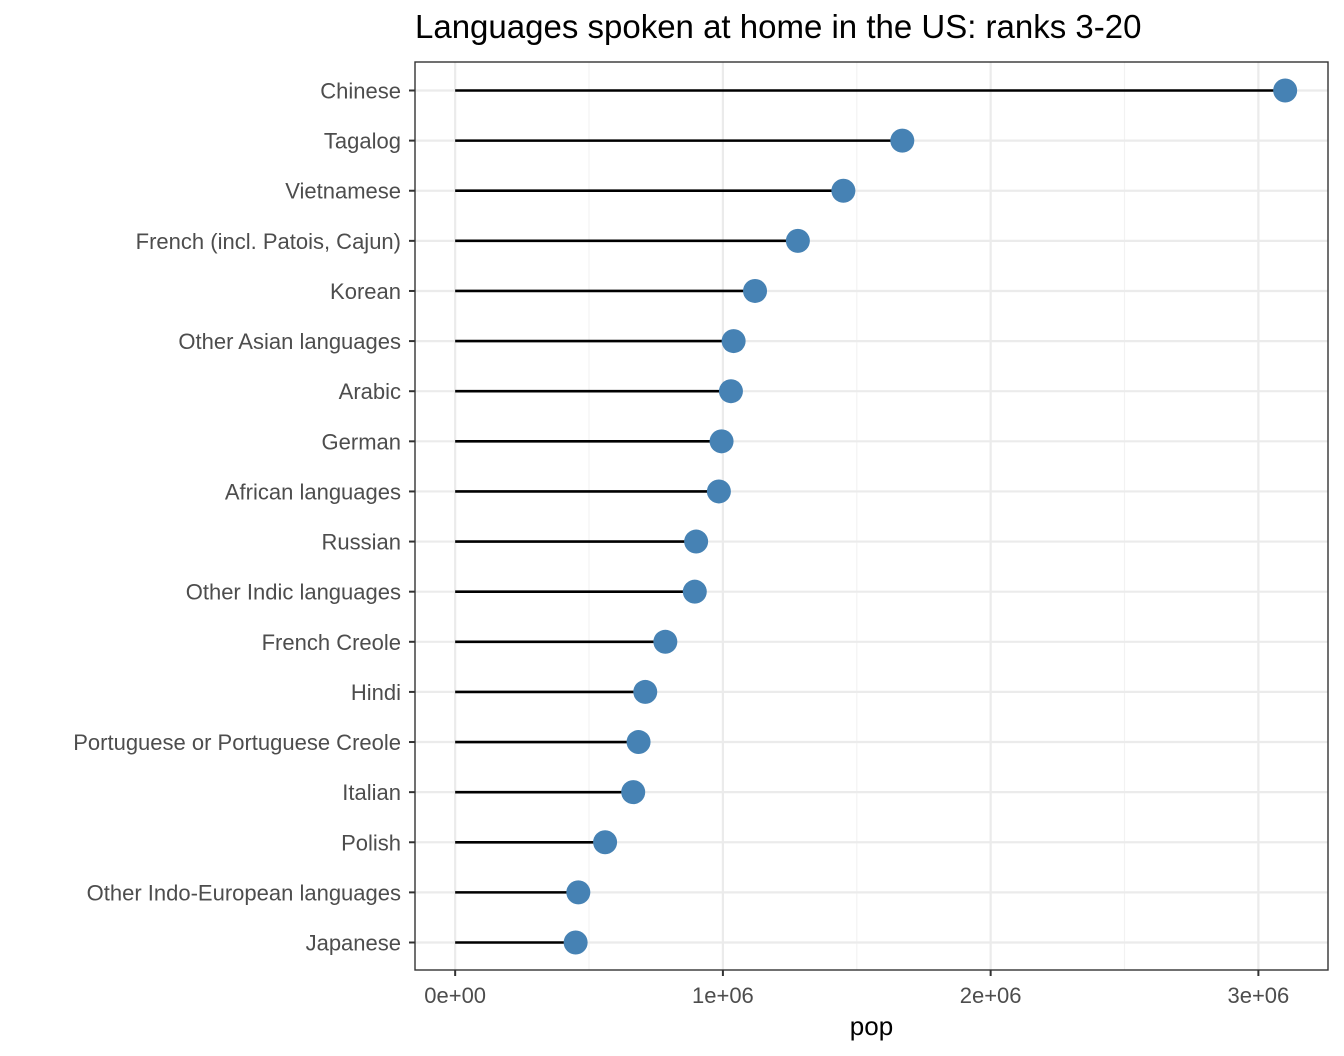 The height and width of the screenshot is (1056, 1344). What do you see at coordinates (237, 742) in the screenshot?
I see `y-tick-label: Portuguese or Portuguese Creole` at bounding box center [237, 742].